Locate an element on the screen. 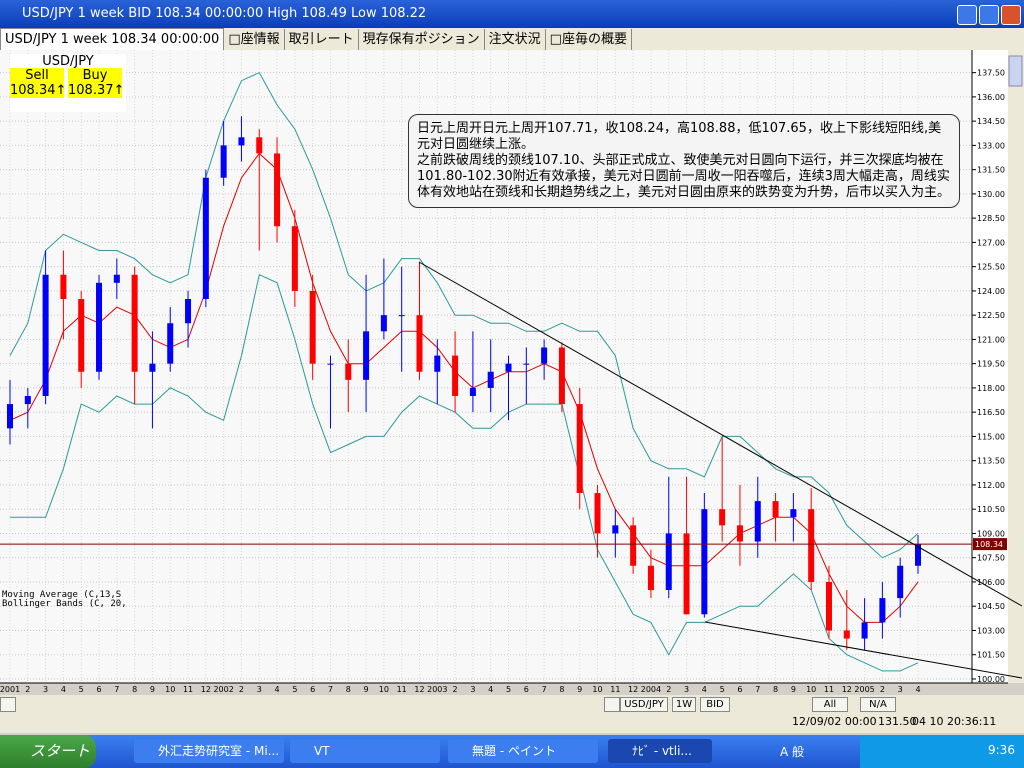 This screenshot has width=1024, height=768. task-button: VT is located at coordinates (365, 751).